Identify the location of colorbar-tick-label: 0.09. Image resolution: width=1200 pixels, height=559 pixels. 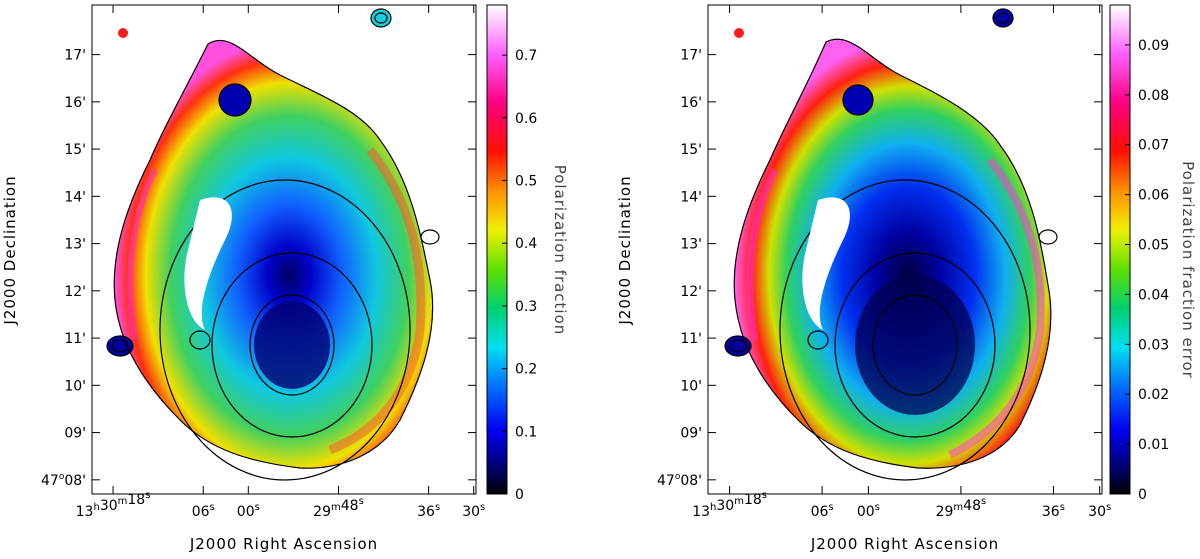
(1153, 46).